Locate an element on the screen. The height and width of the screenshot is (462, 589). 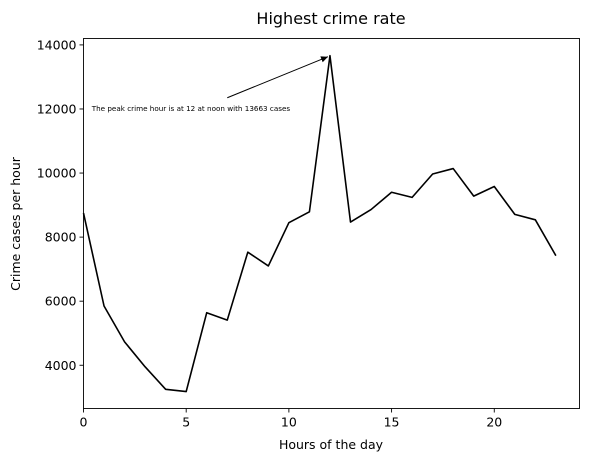
y-tick-label: 6000 is located at coordinates (61, 301).